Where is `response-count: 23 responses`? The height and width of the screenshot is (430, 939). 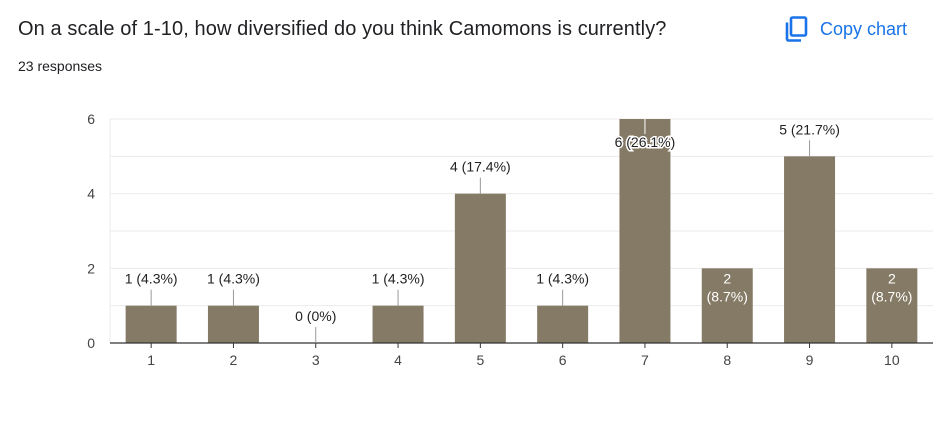 response-count: 23 responses is located at coordinates (60, 66).